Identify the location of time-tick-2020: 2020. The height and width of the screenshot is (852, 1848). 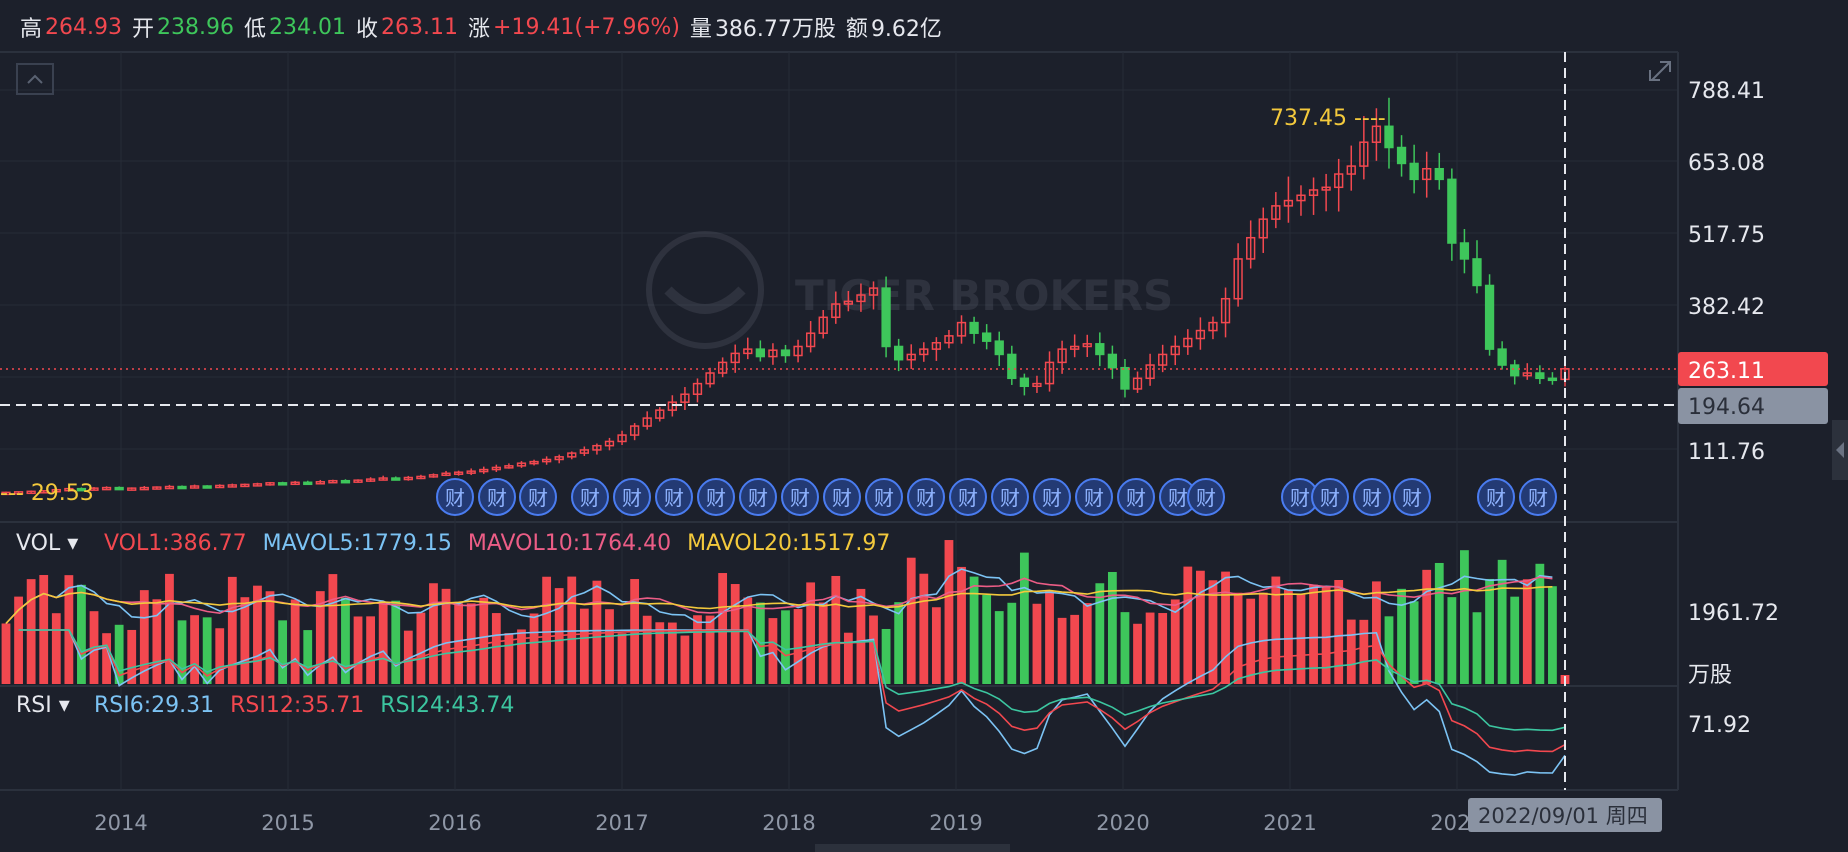
(1122, 823).